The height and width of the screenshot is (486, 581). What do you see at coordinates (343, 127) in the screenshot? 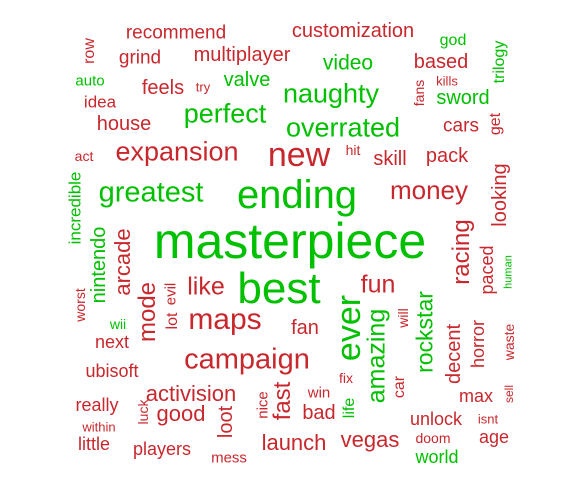
I see `word-overrated: overrated` at bounding box center [343, 127].